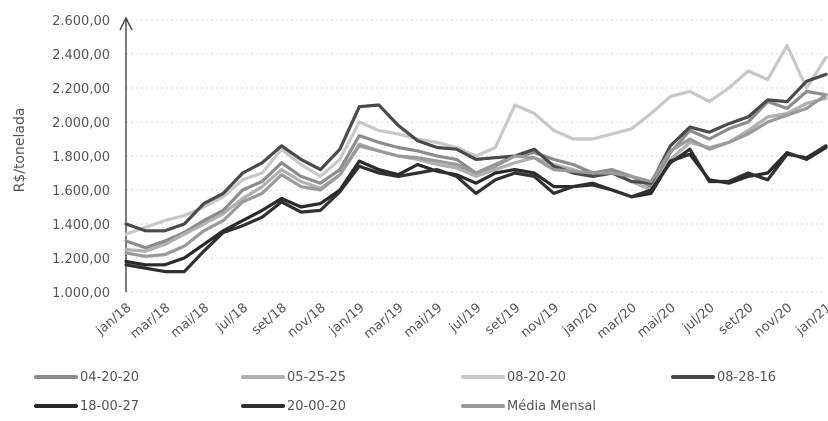  I want to click on legend-item: 20-00-20, so click(293, 406).